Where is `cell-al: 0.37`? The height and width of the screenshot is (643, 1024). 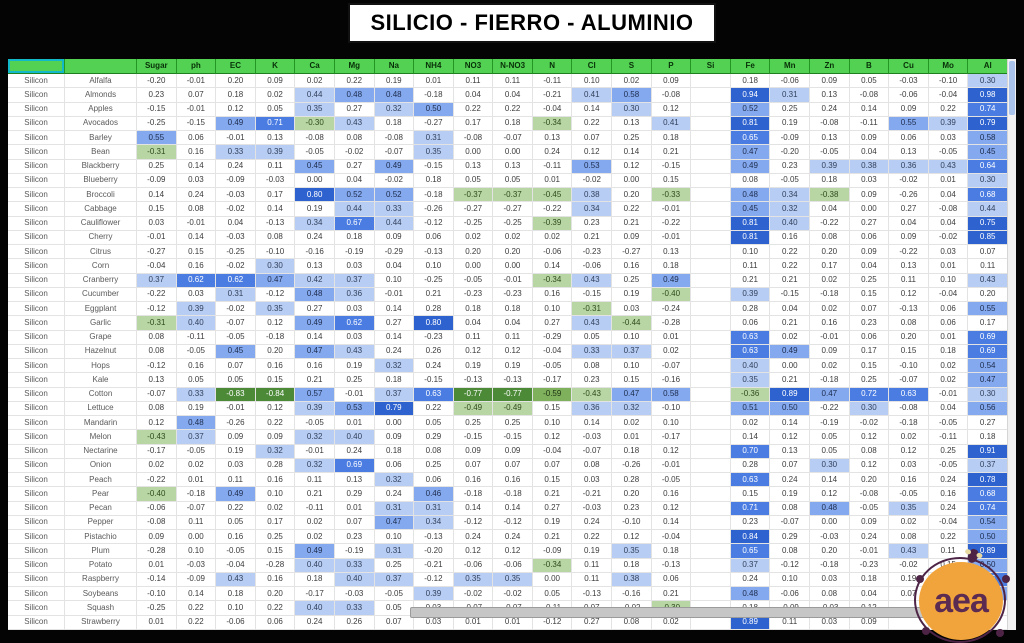 cell-al: 0.37 is located at coordinates (988, 465).